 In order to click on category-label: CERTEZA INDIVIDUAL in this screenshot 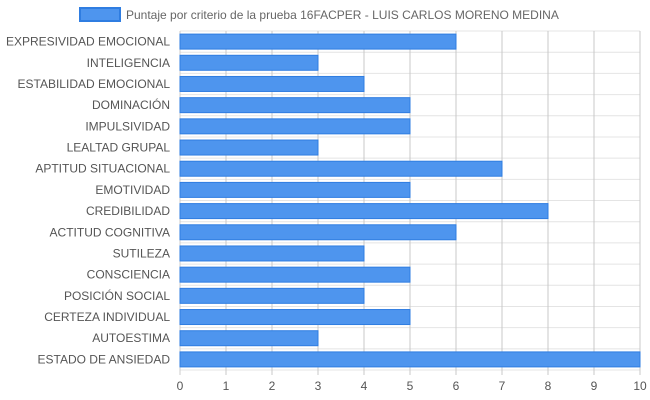, I will do `click(107, 317)`.